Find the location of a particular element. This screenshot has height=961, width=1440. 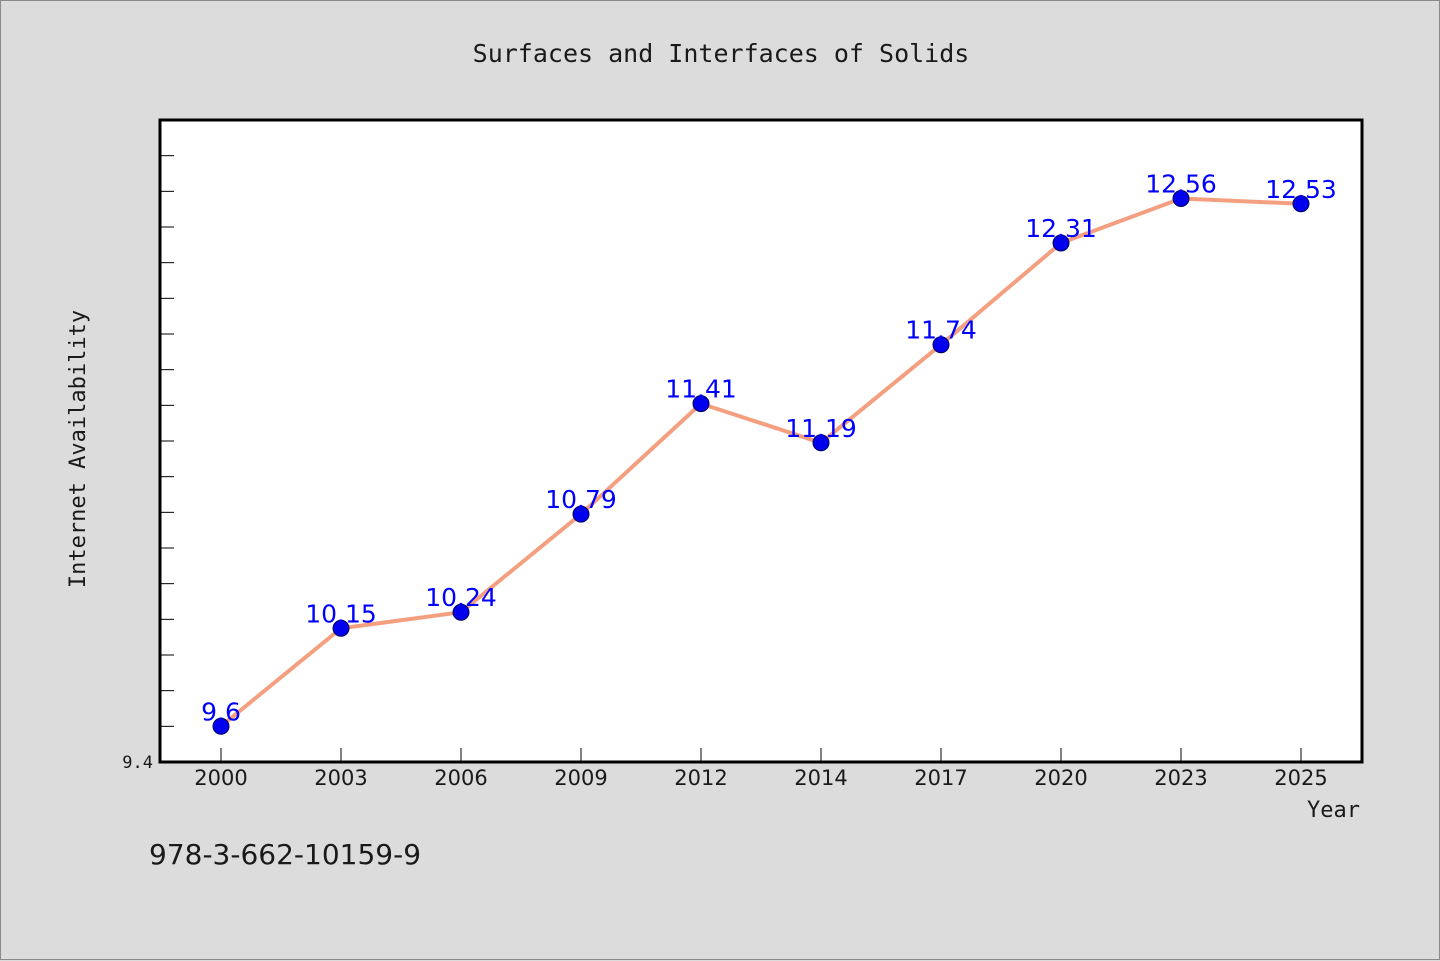

footer-code: 978-3-662-10159-9 is located at coordinates (285, 854).